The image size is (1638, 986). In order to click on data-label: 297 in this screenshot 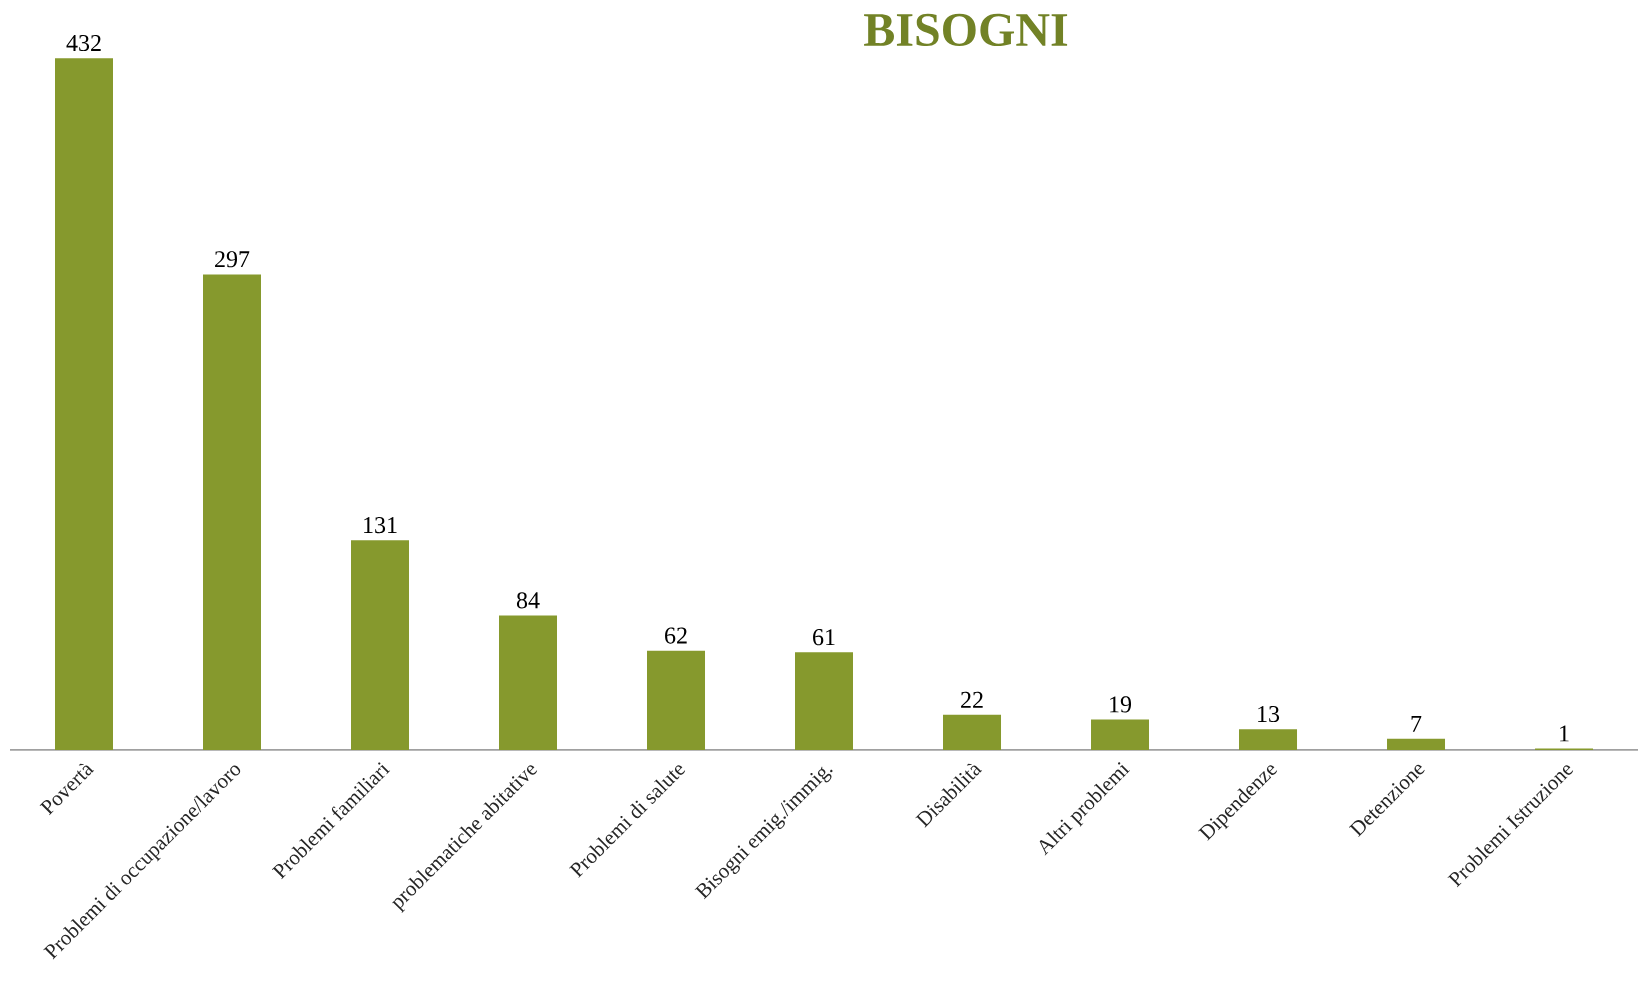, I will do `click(232, 259)`.